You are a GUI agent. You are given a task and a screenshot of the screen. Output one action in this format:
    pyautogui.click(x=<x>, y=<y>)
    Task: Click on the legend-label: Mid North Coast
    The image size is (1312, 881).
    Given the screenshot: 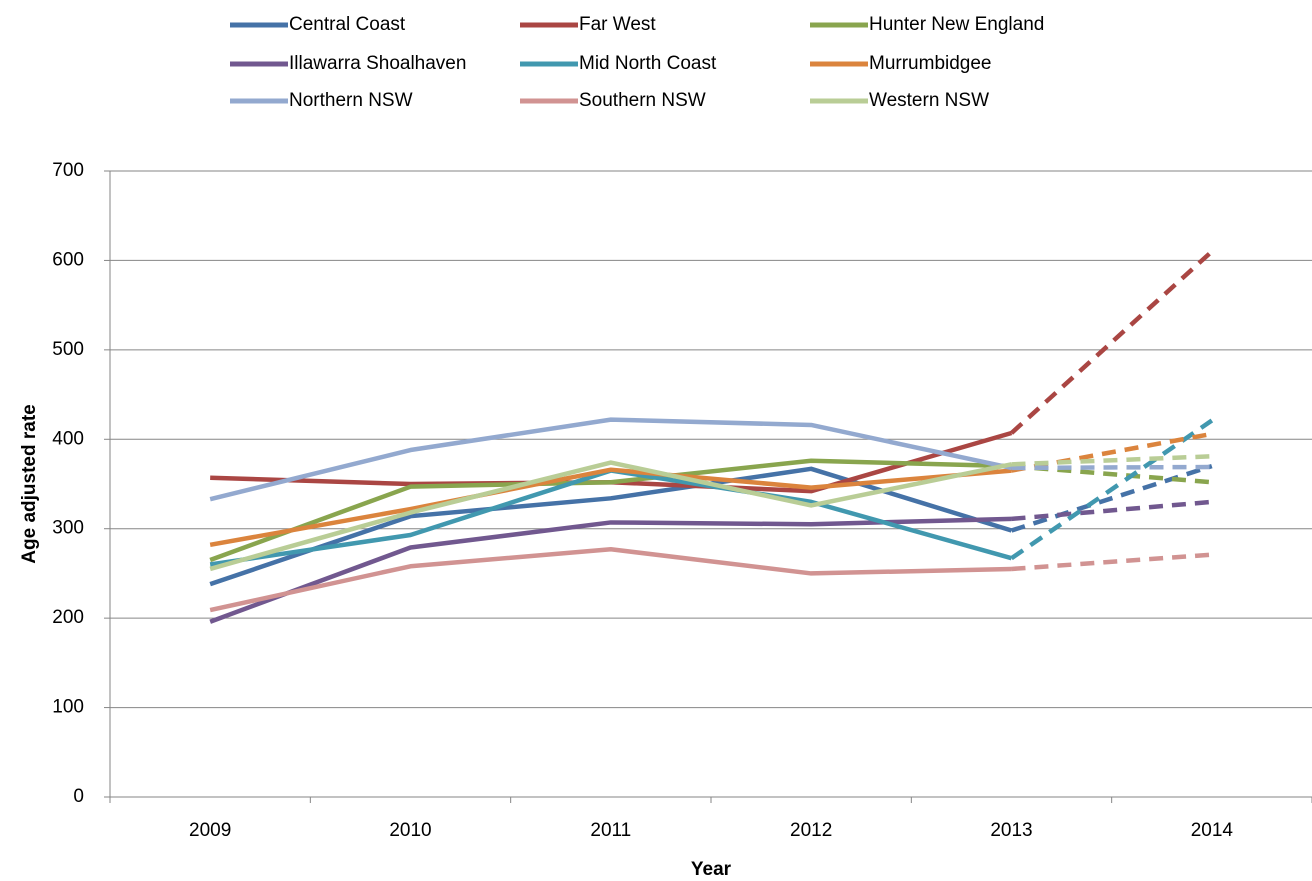 What is the action you would take?
    pyautogui.click(x=648, y=63)
    